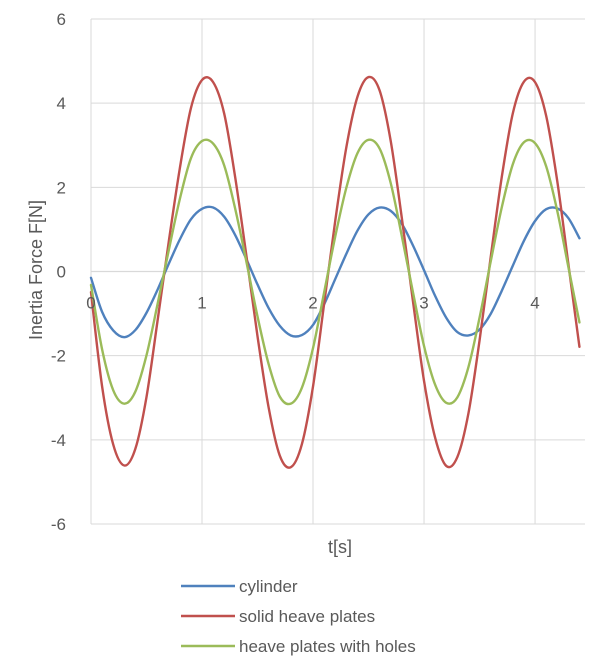  Describe the element at coordinates (58, 440) in the screenshot. I see `y-tick-label: -4` at that location.